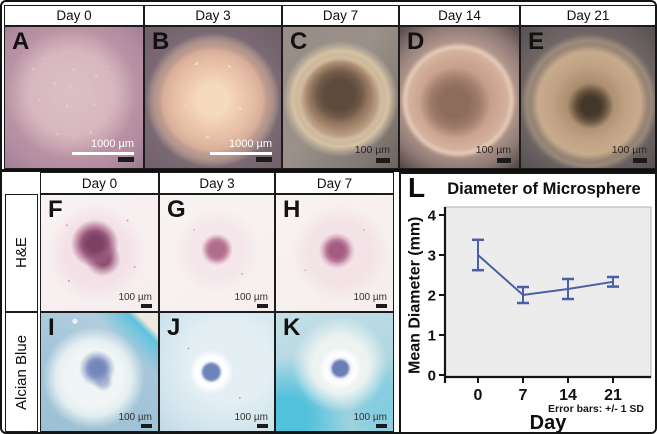  I want to click on top-header-day0: Day 0, so click(74, 15).